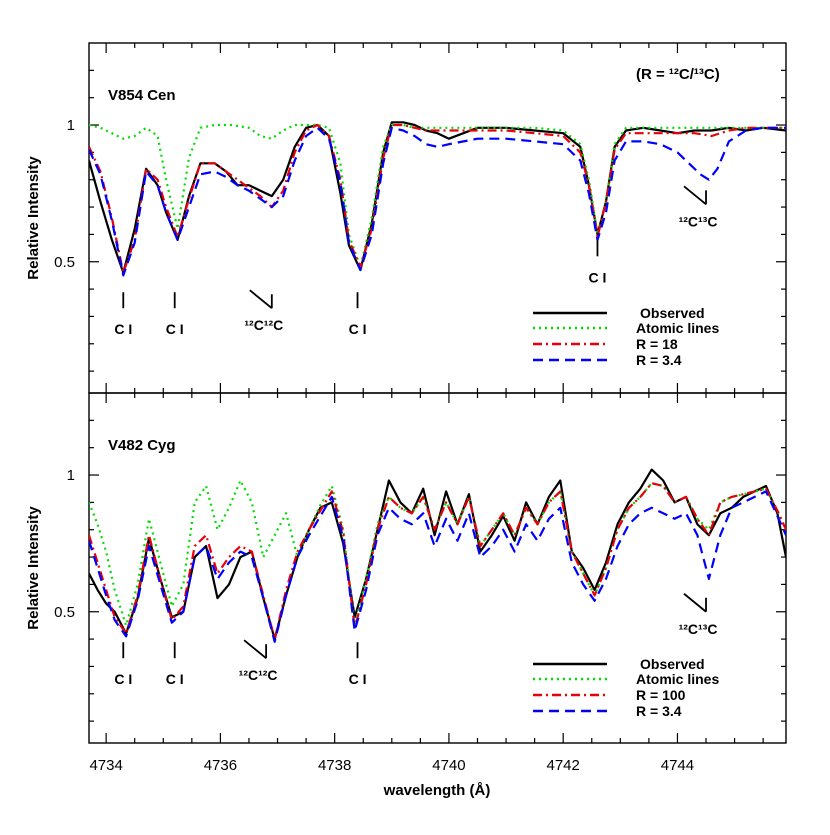  Describe the element at coordinates (220, 765) in the screenshot. I see `x-tick-label: 4736` at that location.